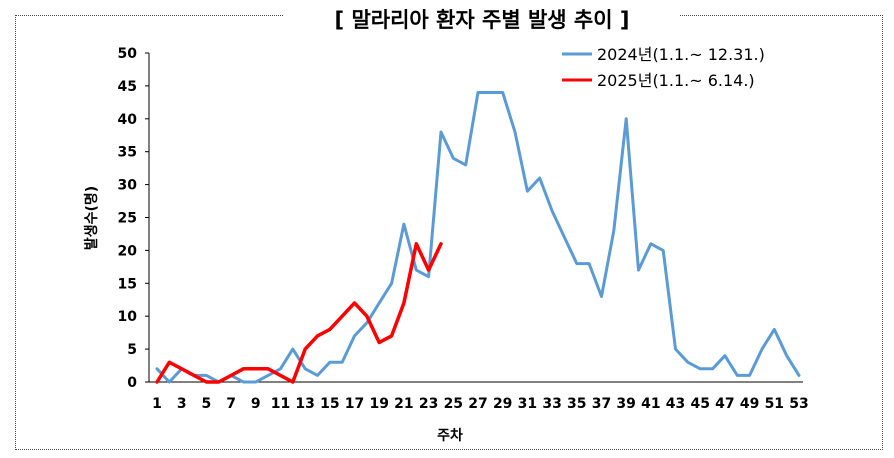 The image size is (894, 458). I want to click on x-tick-label: 43, so click(675, 404).